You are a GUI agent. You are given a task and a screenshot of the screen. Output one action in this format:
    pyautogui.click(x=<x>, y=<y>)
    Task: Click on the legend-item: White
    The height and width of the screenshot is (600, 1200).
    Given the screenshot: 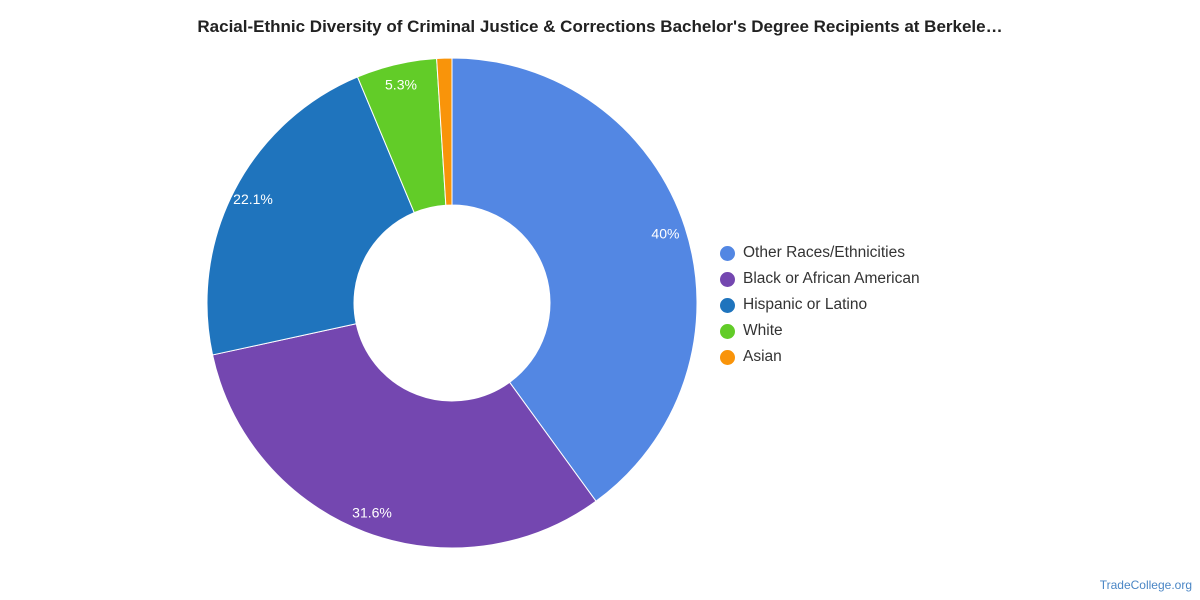 What is the action you would take?
    pyautogui.click(x=820, y=331)
    